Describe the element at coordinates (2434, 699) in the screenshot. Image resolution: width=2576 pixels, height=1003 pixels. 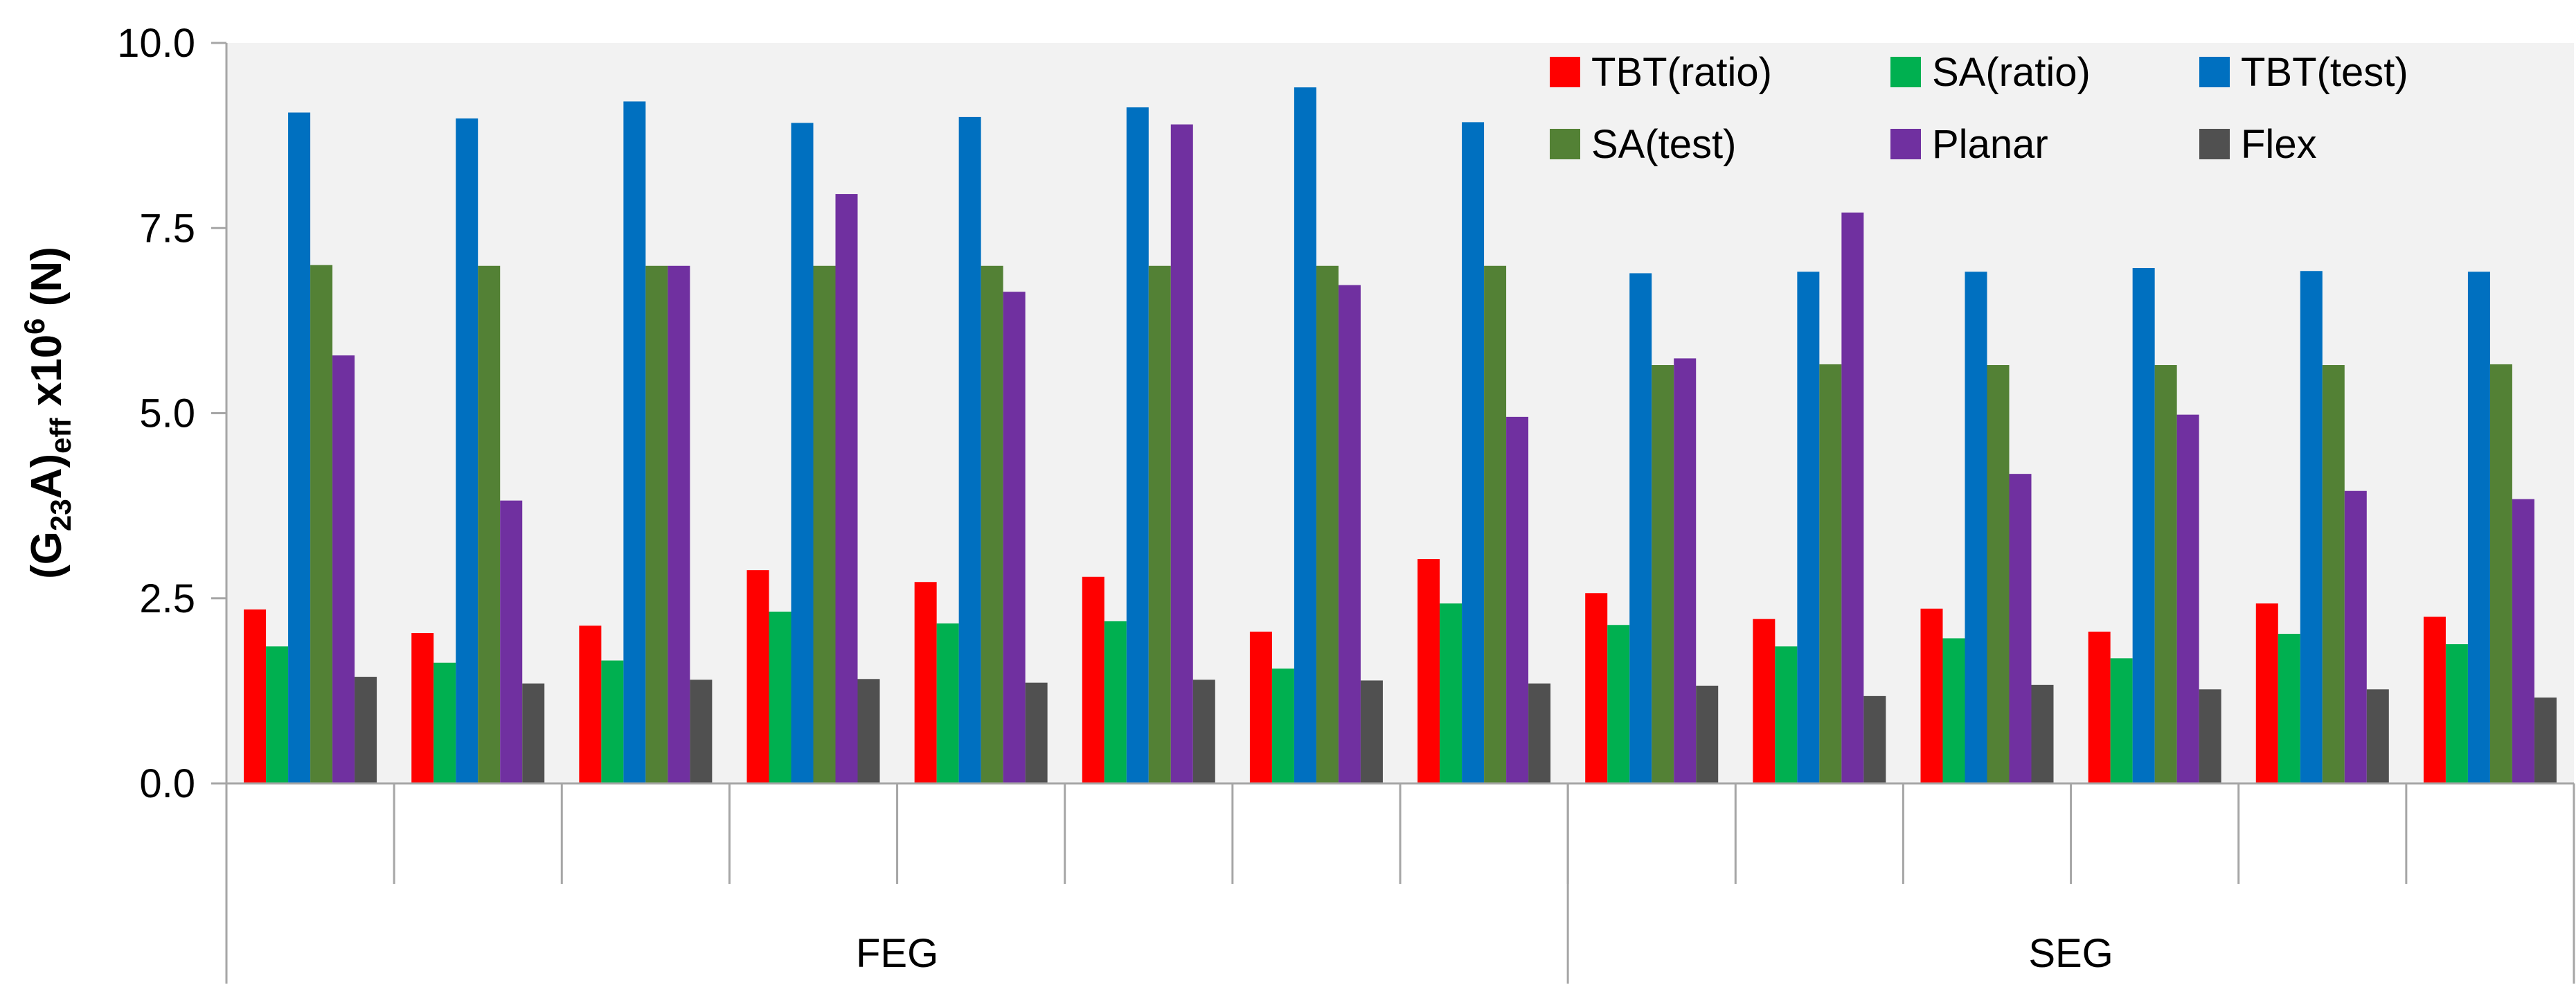
I see `bar-tbt-ratio--14` at that location.